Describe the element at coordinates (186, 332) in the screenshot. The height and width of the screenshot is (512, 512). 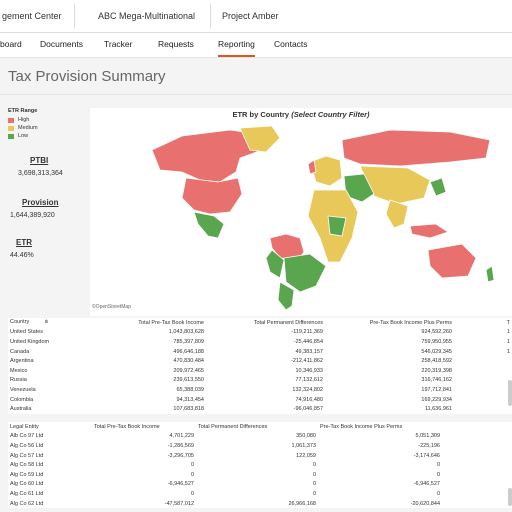
I see `table-cell: 1,043,803,628` at that location.